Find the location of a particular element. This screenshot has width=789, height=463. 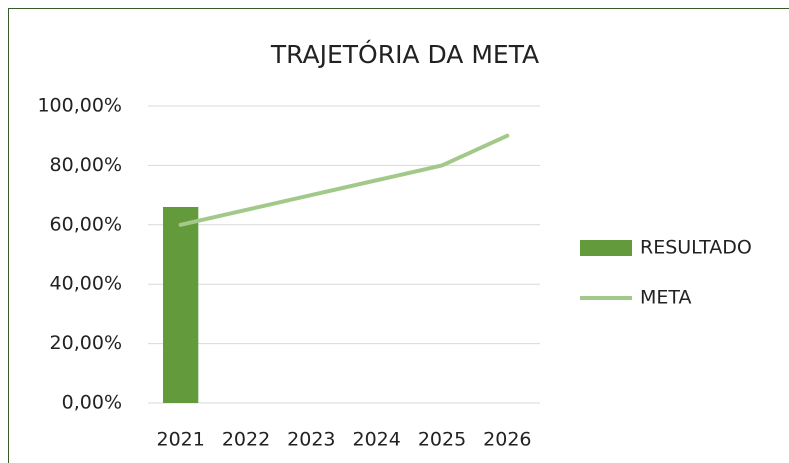

x-tick-label: 2022 is located at coordinates (246, 440).